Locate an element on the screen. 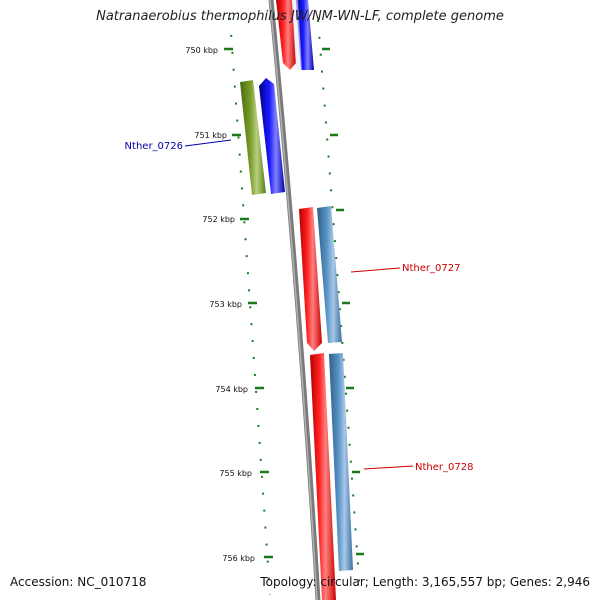 The height and width of the screenshot is (604, 600). genome-backbone is located at coordinates (294, 300).